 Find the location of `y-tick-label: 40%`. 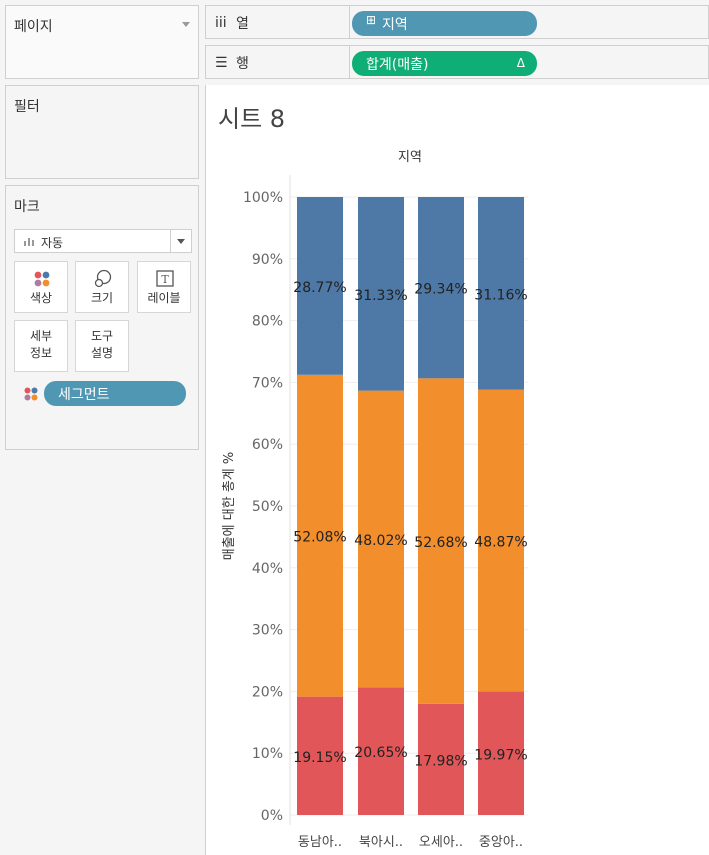

y-tick-label: 40% is located at coordinates (267, 569).